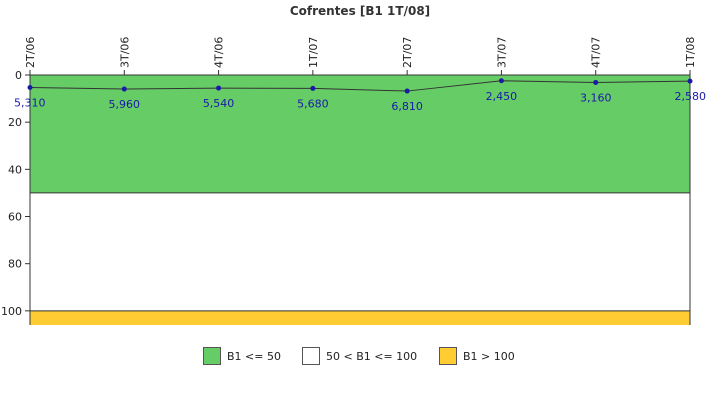  I want to click on y-tick-label: 40, so click(15, 169).